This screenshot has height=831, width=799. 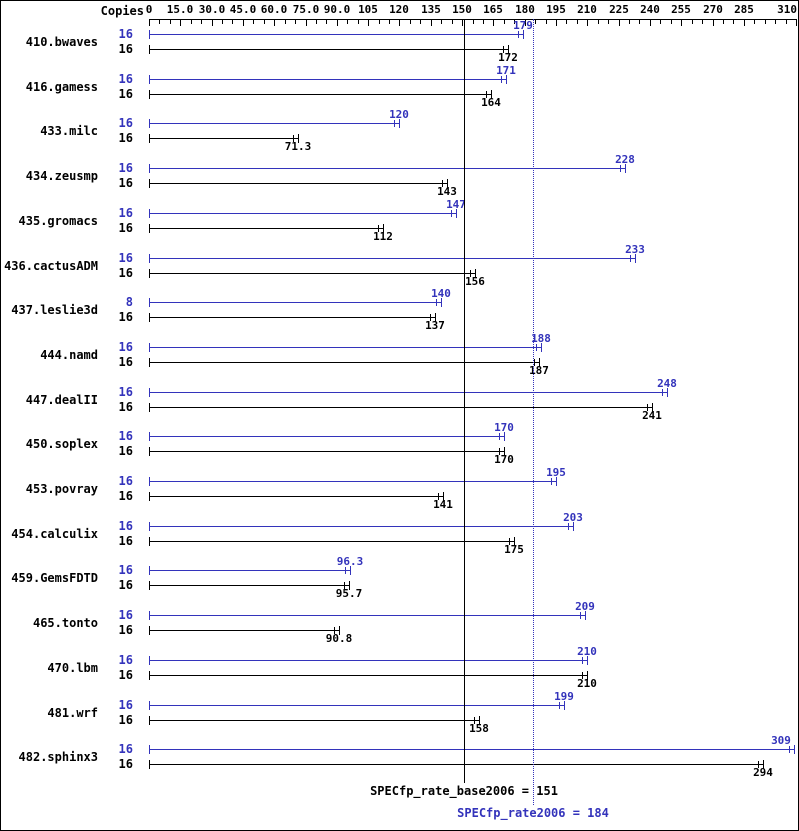 What do you see at coordinates (533, 412) in the screenshot?
I see `peak-mean-line` at bounding box center [533, 412].